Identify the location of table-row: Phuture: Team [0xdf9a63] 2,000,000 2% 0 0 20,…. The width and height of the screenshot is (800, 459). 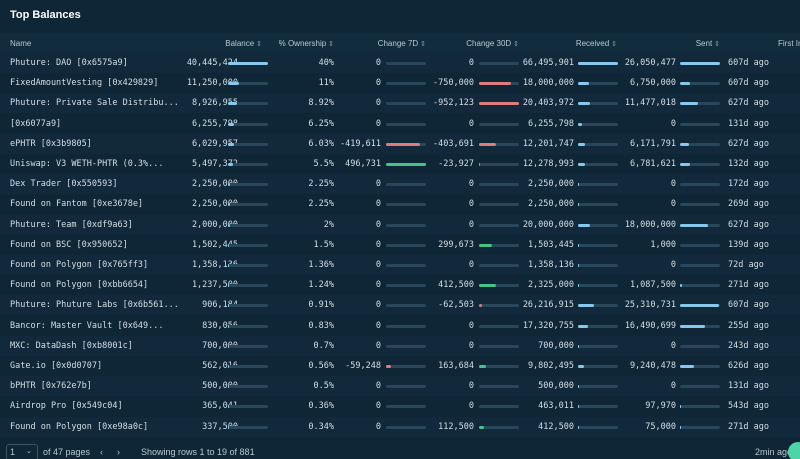
(400, 224).